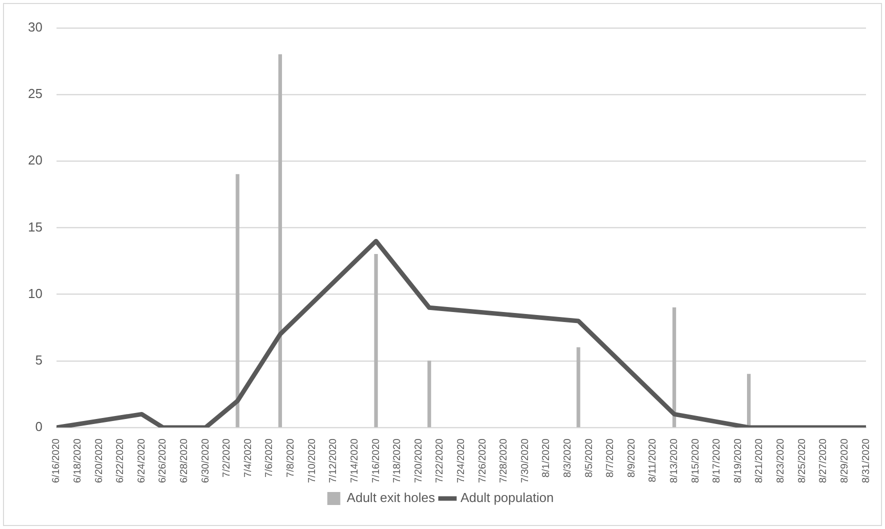 Image resolution: width=885 pixels, height=529 pixels. What do you see at coordinates (632, 458) in the screenshot?
I see `x-tick-label: 8/9/2020` at bounding box center [632, 458].